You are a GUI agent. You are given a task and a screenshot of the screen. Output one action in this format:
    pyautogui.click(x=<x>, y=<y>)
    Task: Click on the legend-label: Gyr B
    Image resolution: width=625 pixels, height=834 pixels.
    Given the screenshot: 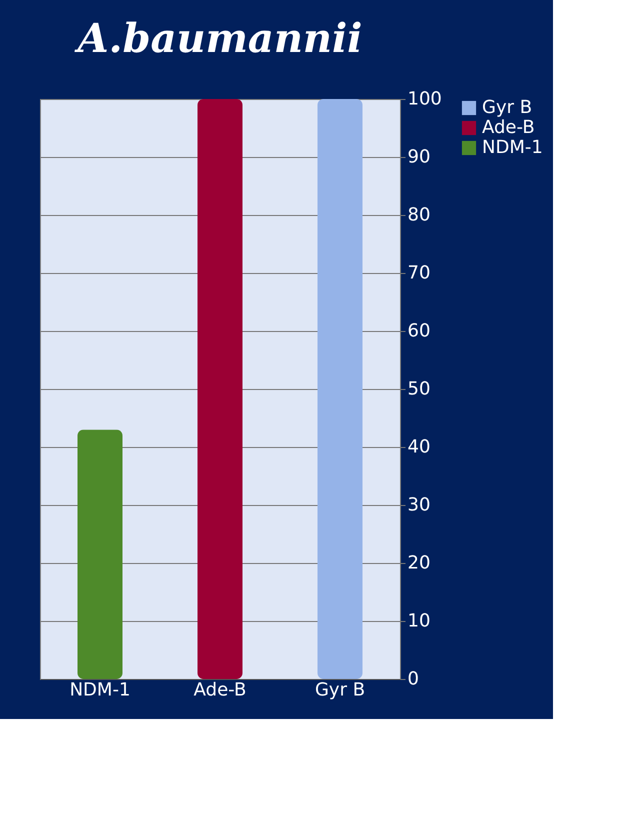 What is the action you would take?
    pyautogui.click(x=507, y=107)
    